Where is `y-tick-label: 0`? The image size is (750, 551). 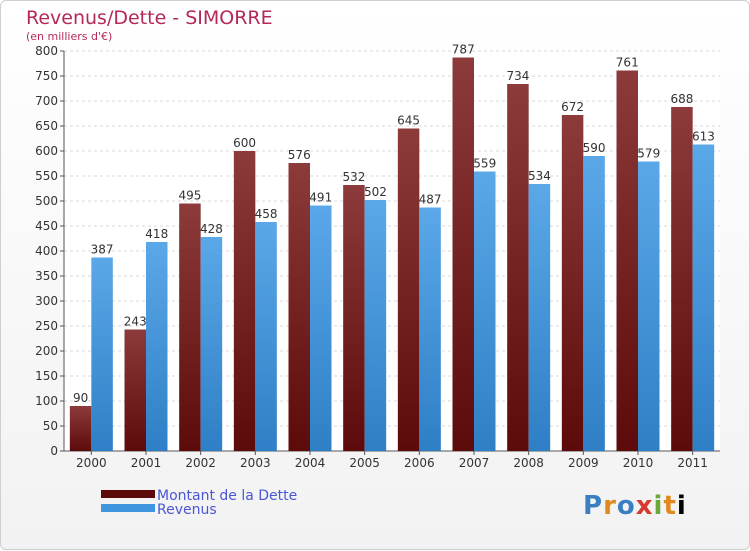
y-tick-label: 0 is located at coordinates (54, 451).